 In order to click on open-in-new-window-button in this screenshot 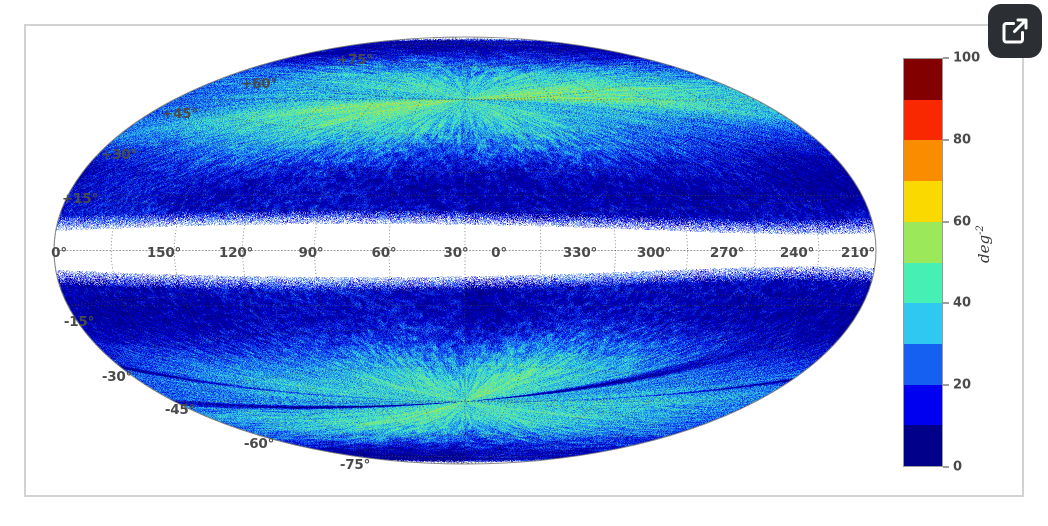, I will do `click(1015, 31)`.